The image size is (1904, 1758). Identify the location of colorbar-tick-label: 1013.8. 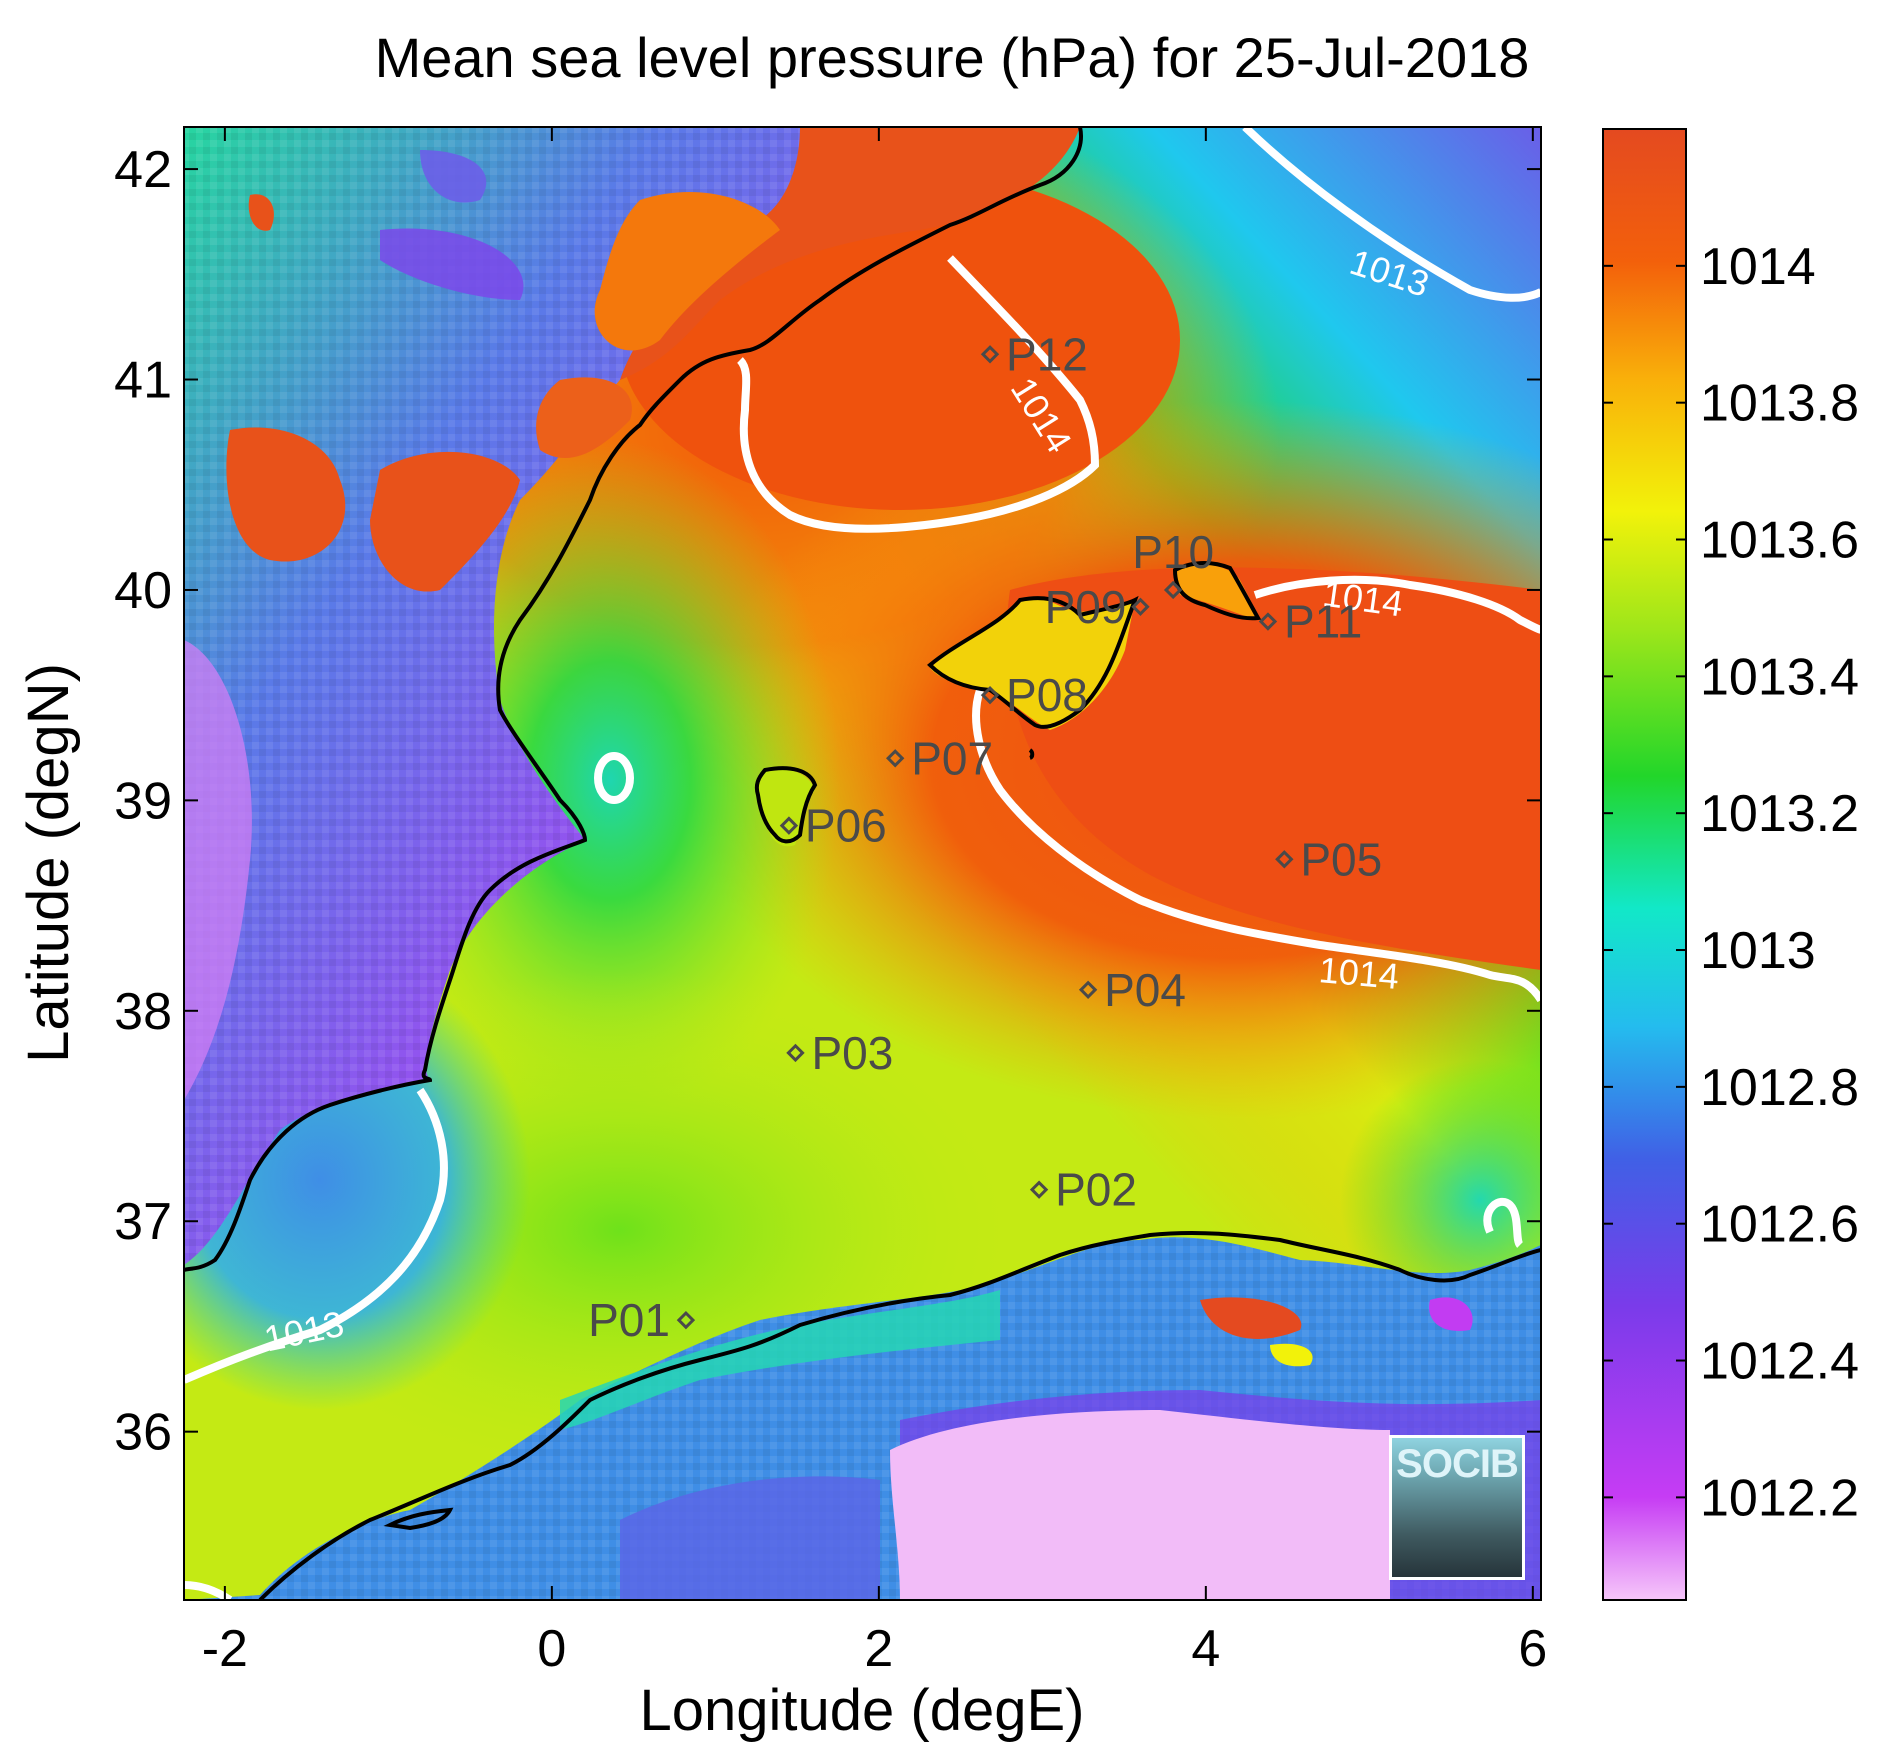
(1779, 404).